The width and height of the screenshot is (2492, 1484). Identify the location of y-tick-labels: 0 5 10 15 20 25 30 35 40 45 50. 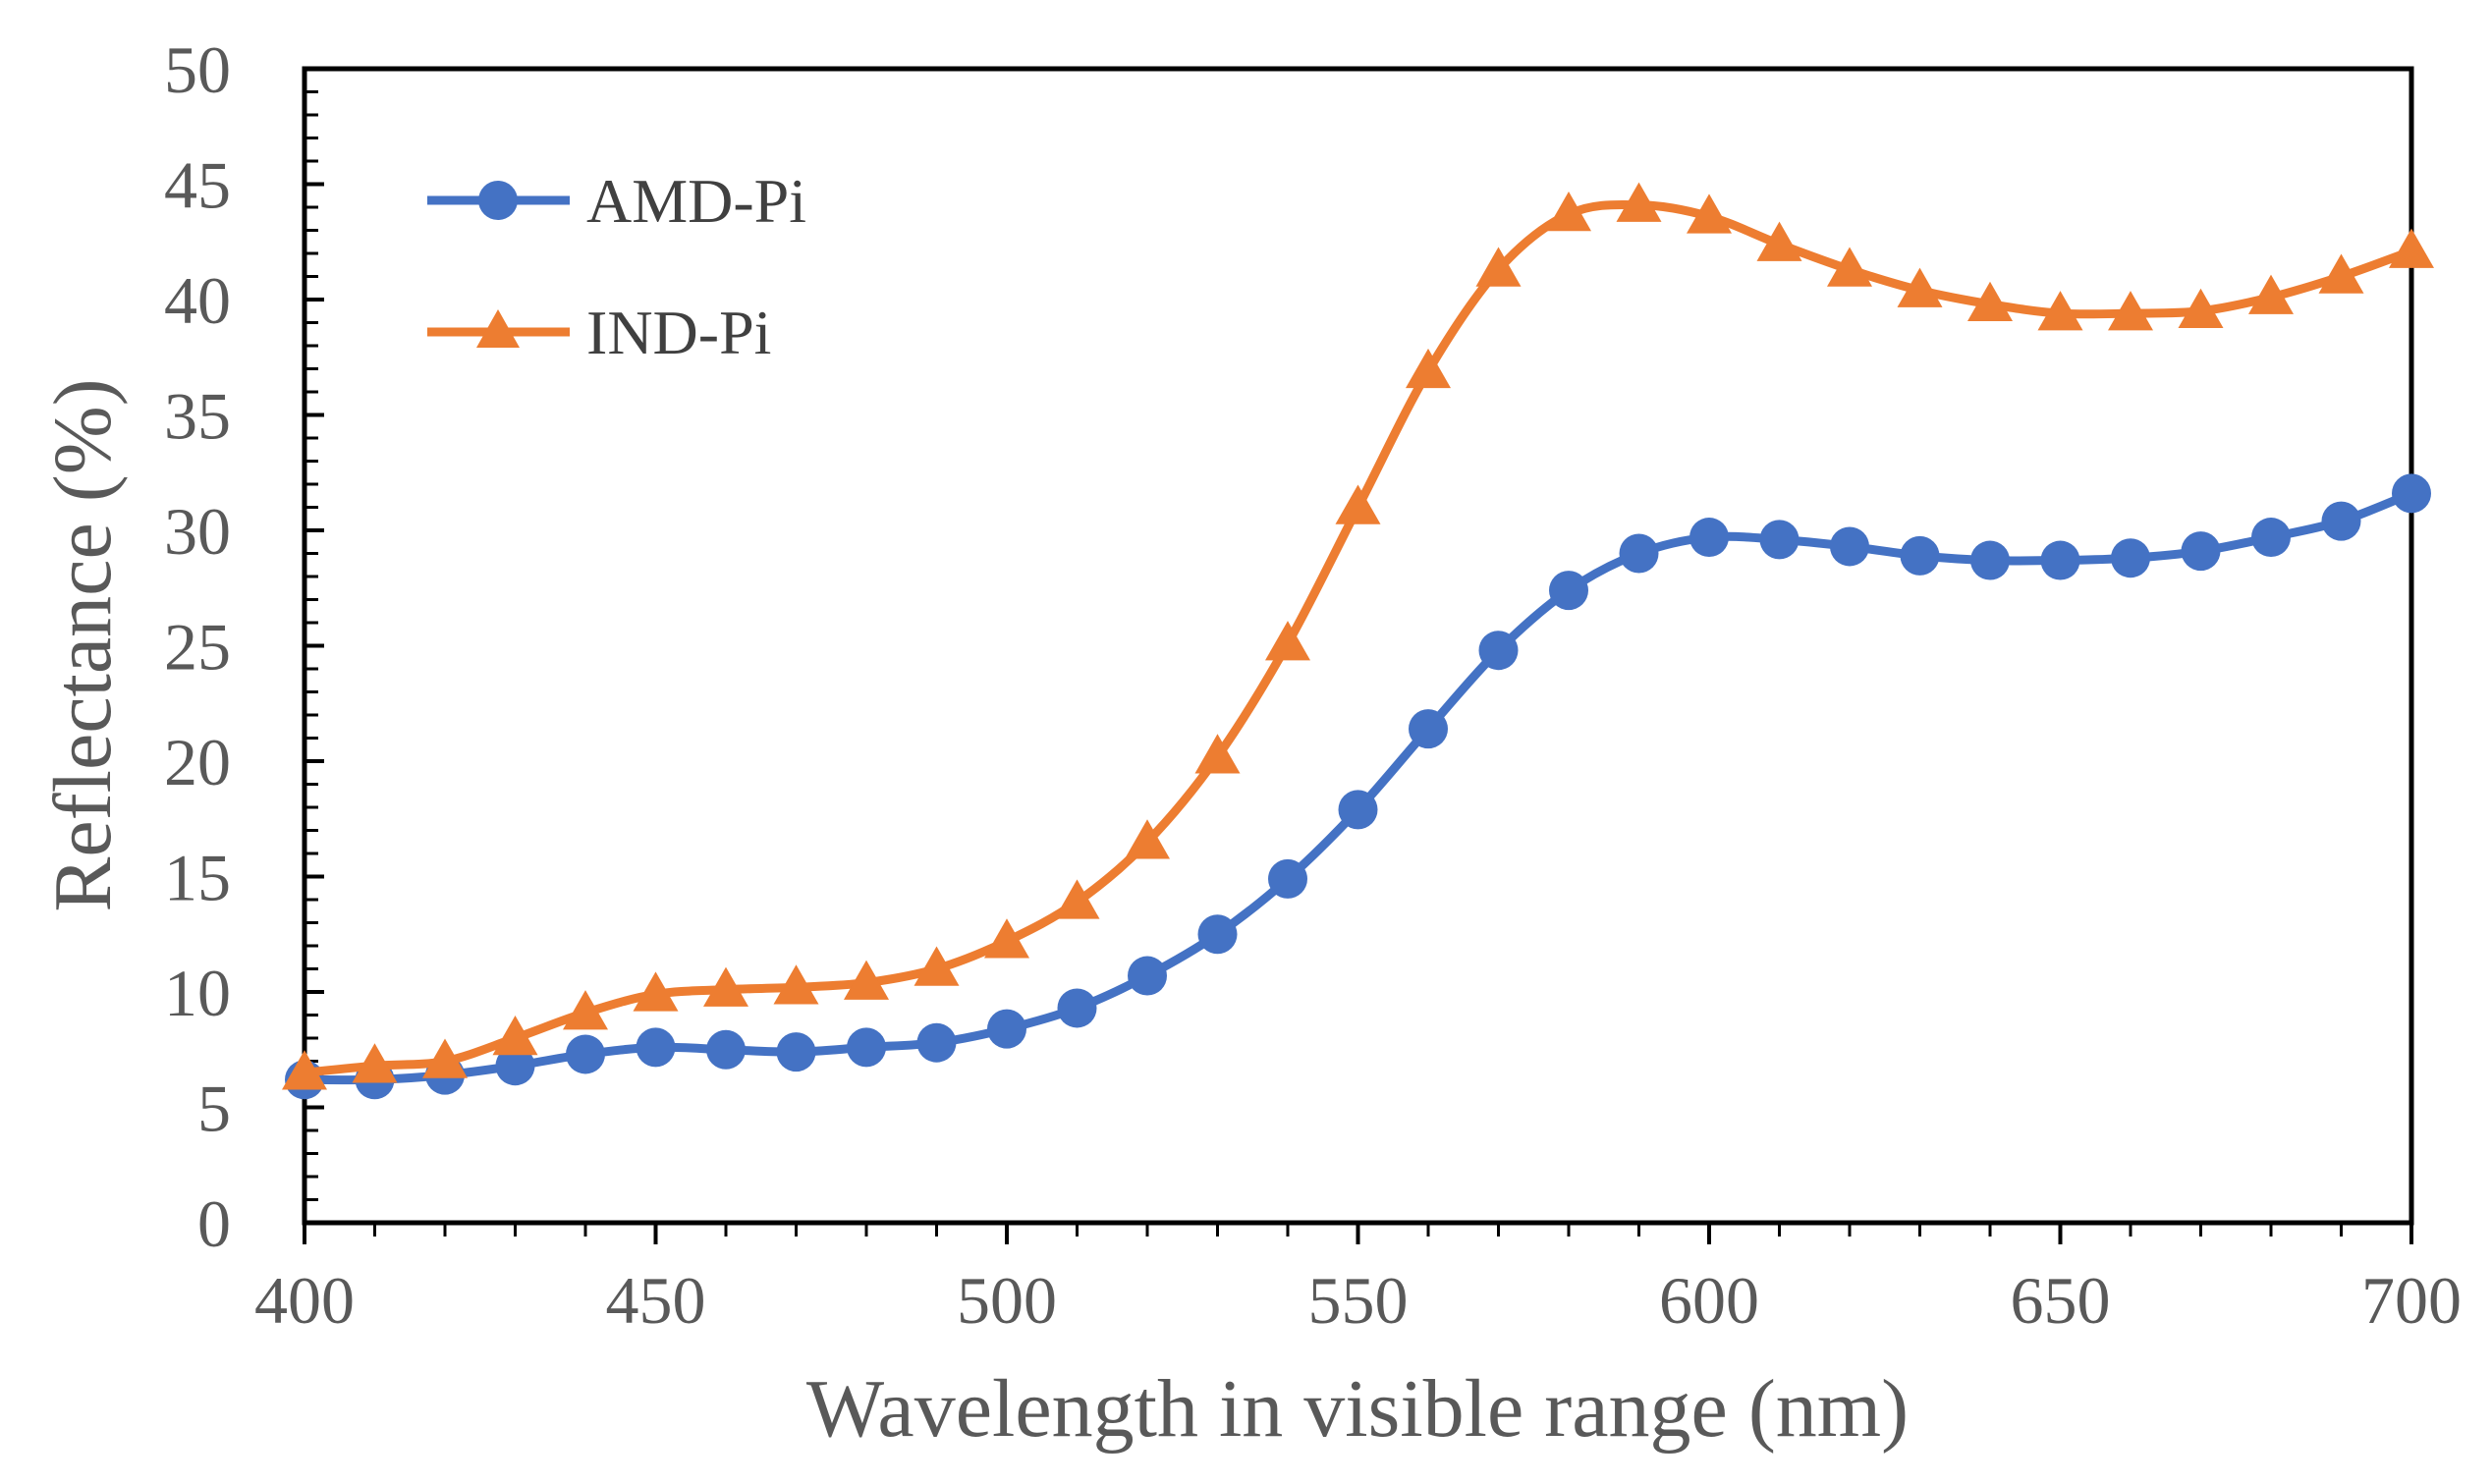
(197, 646).